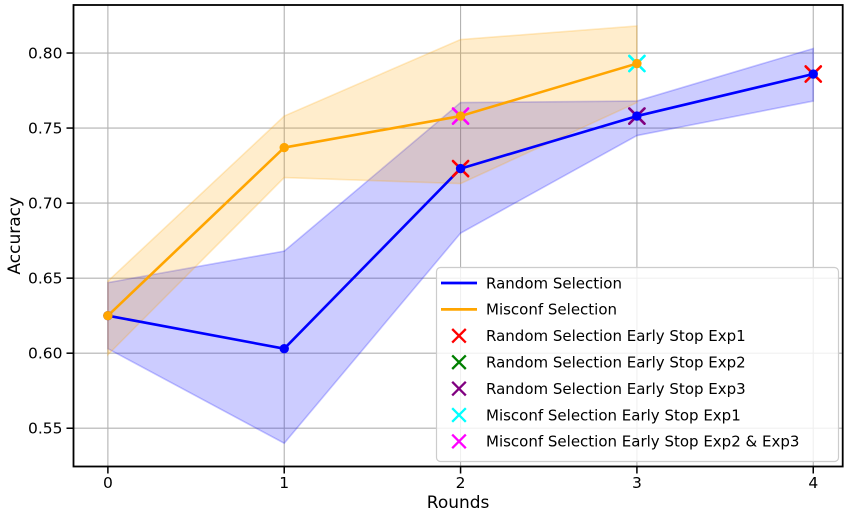 The width and height of the screenshot is (852, 516). I want to click on x-tick-label: 3, so click(637, 483).